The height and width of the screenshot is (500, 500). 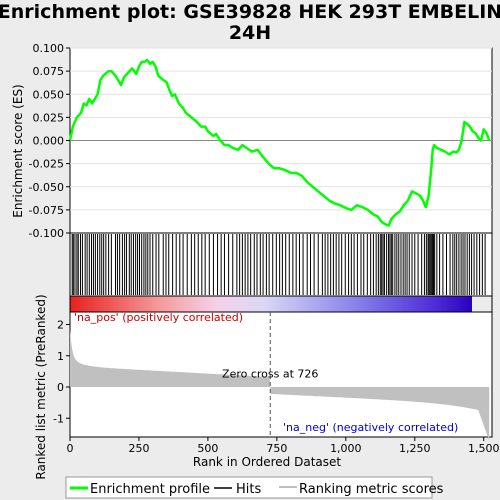 I want to click on es-axis-label: Enrichment score (ES), so click(x=18, y=150).